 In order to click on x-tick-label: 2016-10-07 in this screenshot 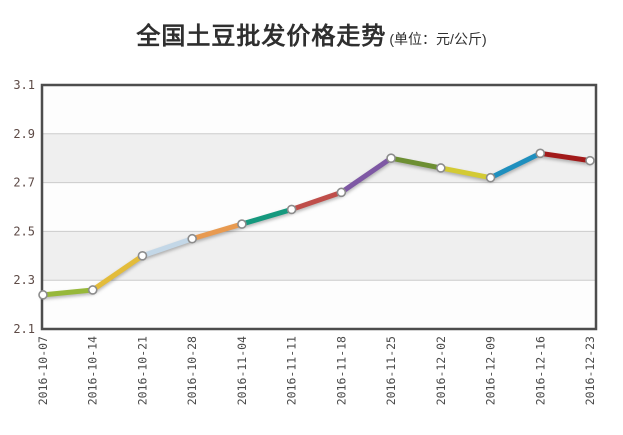, I will do `click(43, 370)`.